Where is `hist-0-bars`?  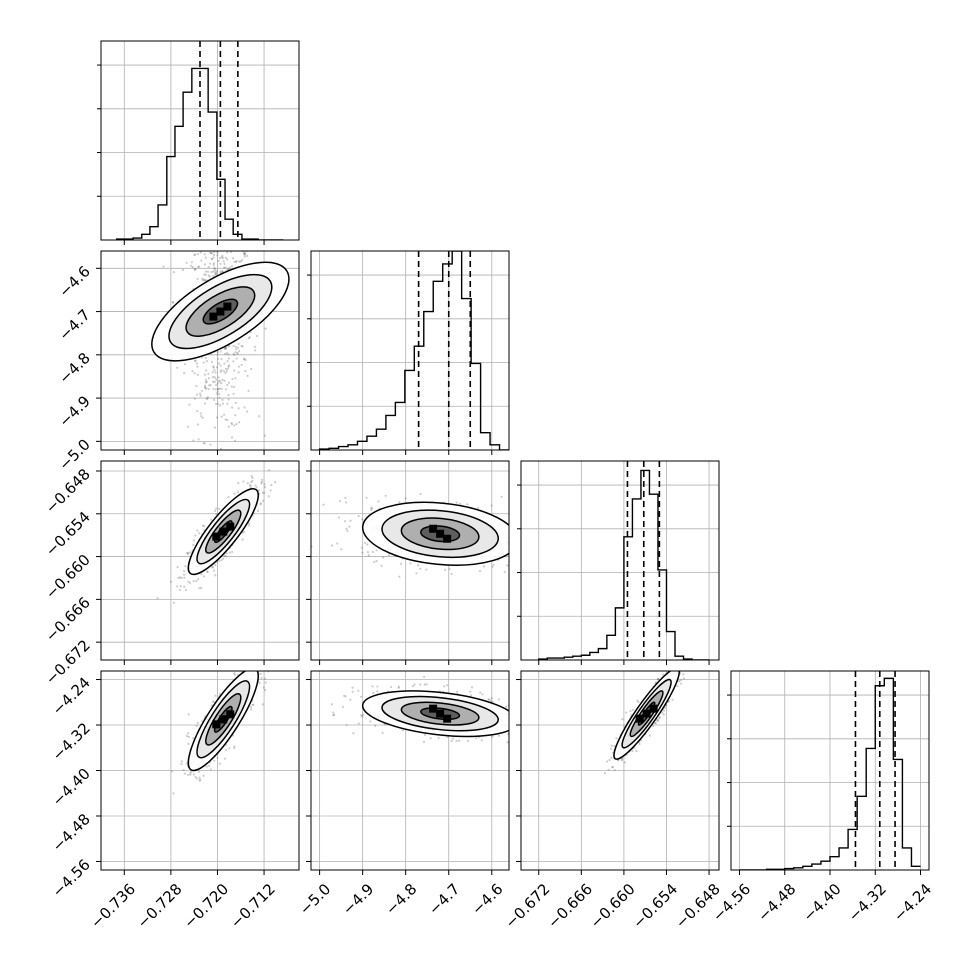
hist-0-bars is located at coordinates (200, 153).